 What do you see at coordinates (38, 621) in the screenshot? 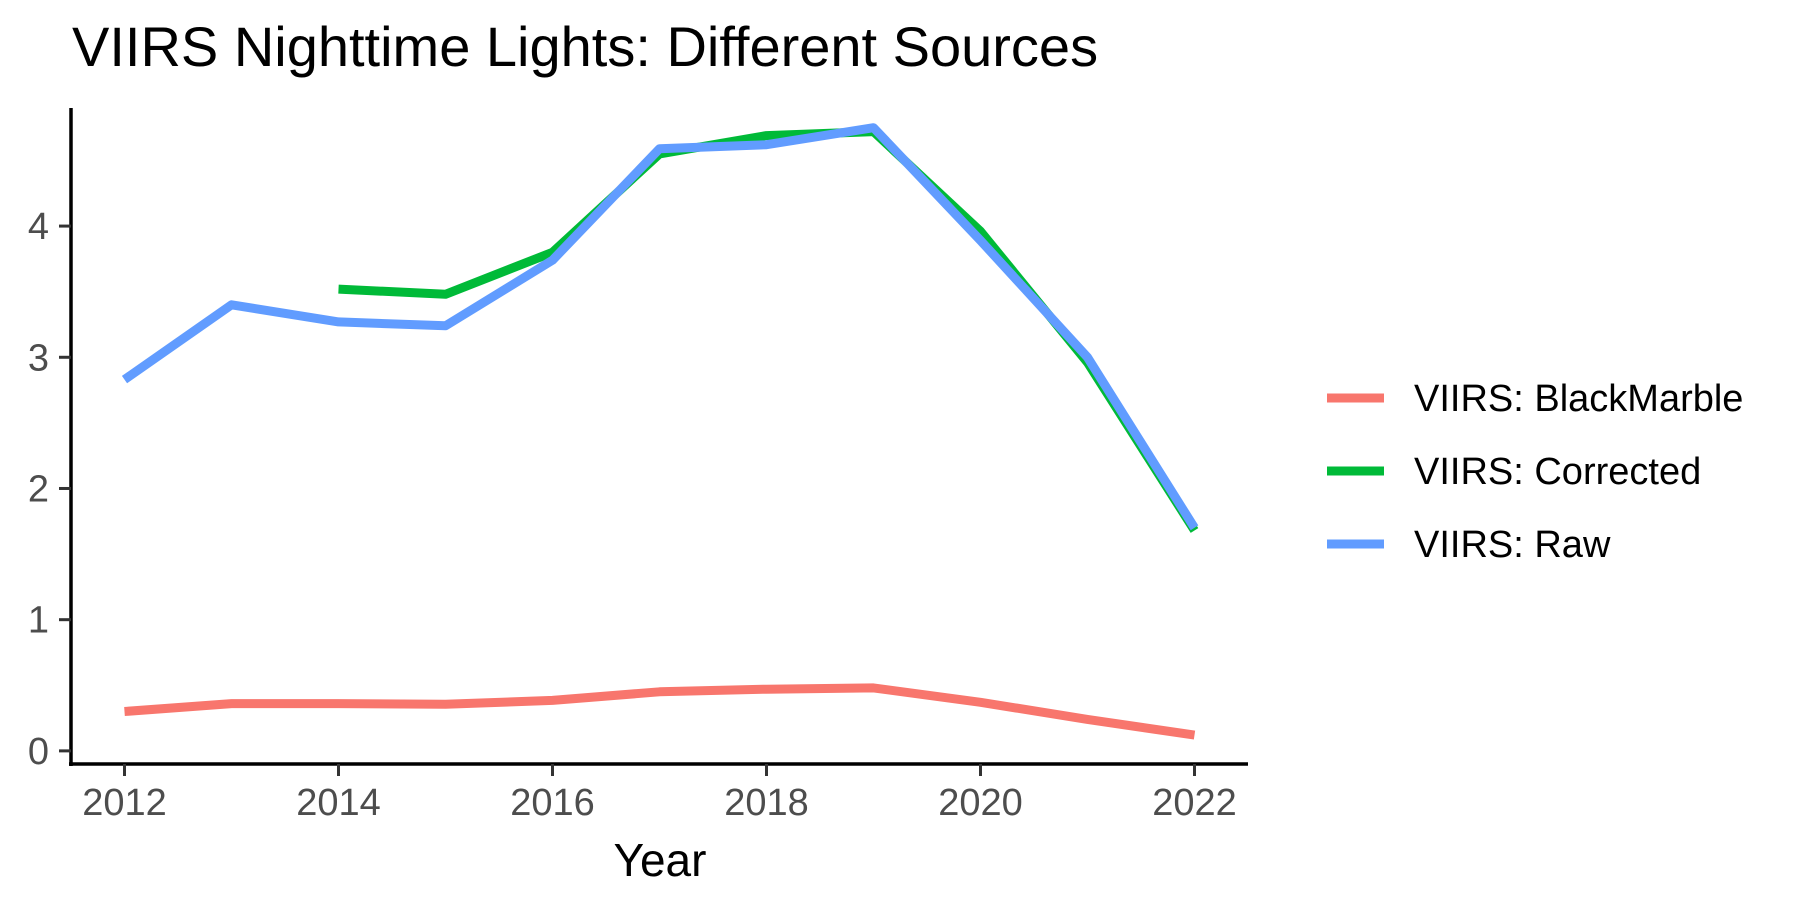
I see `y-tick-label: 1` at bounding box center [38, 621].